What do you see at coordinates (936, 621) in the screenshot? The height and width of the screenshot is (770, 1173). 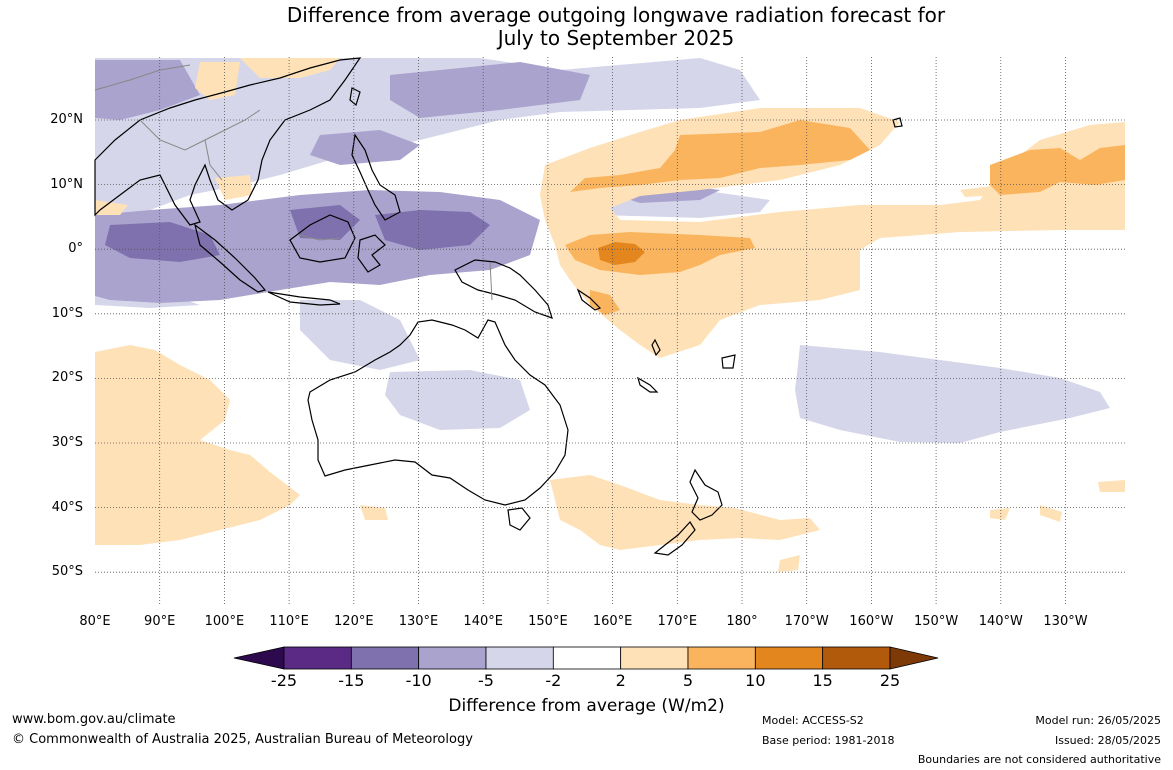 I see `longitude-label: 150°W` at bounding box center [936, 621].